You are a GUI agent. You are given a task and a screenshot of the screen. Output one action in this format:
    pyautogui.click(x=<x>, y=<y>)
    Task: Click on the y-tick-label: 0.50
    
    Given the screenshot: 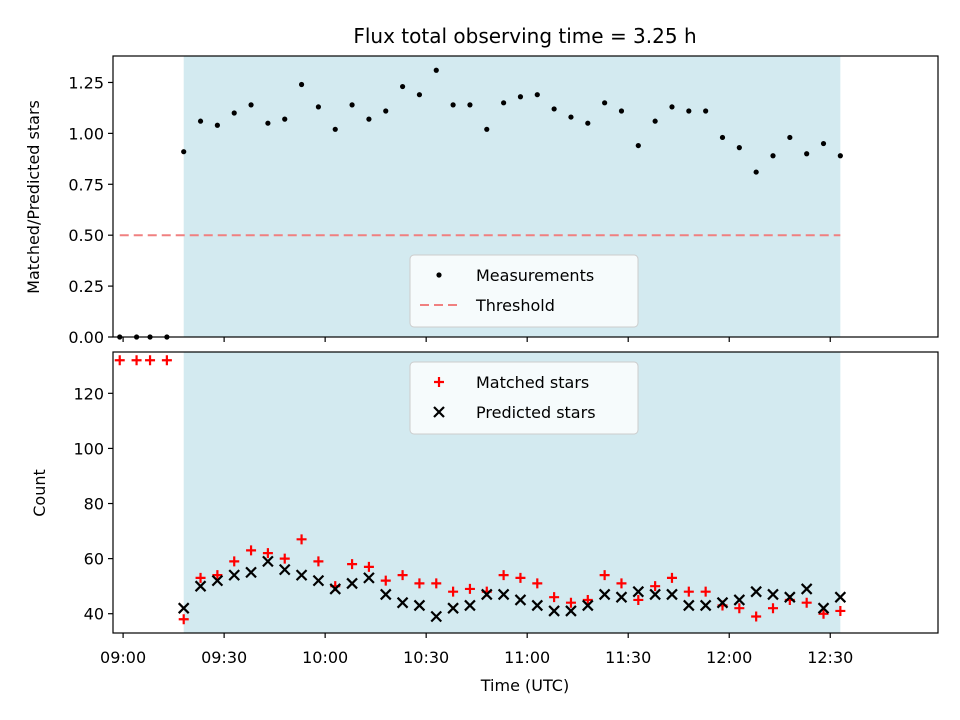 What is the action you would take?
    pyautogui.click(x=86, y=235)
    